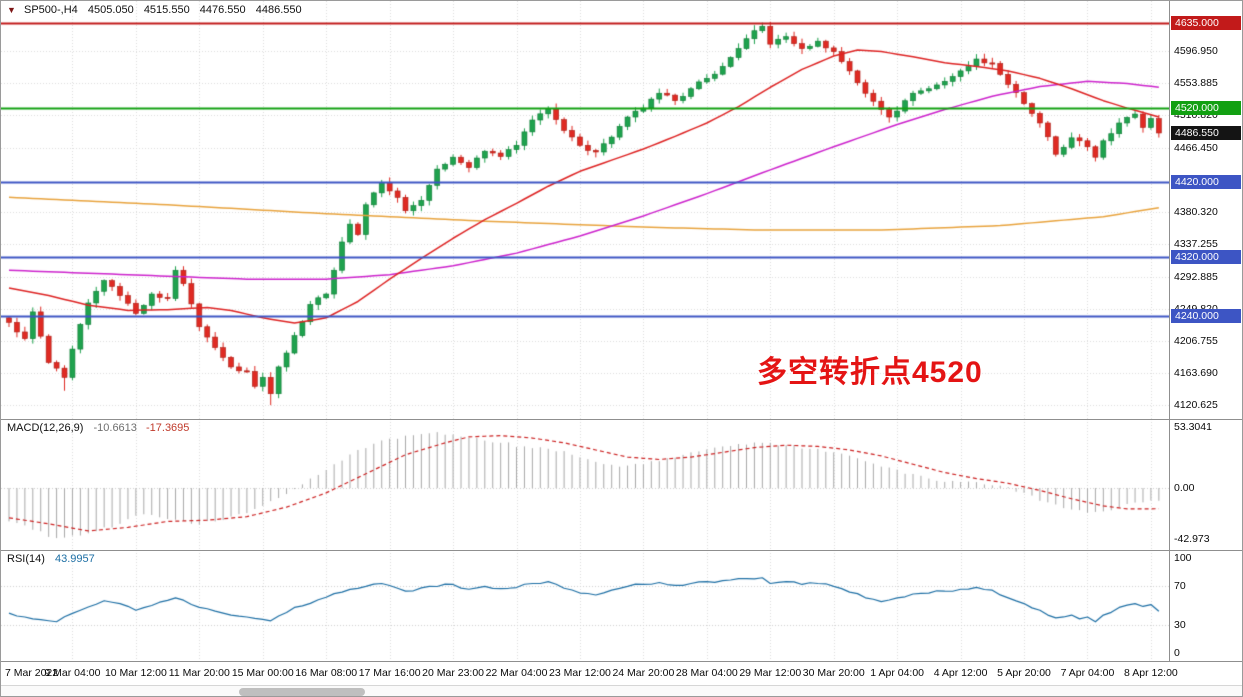 This screenshot has width=1243, height=697. Describe the element at coordinates (72, 673) in the screenshot. I see `time-axis-label: 9 Mar 04:00` at that location.